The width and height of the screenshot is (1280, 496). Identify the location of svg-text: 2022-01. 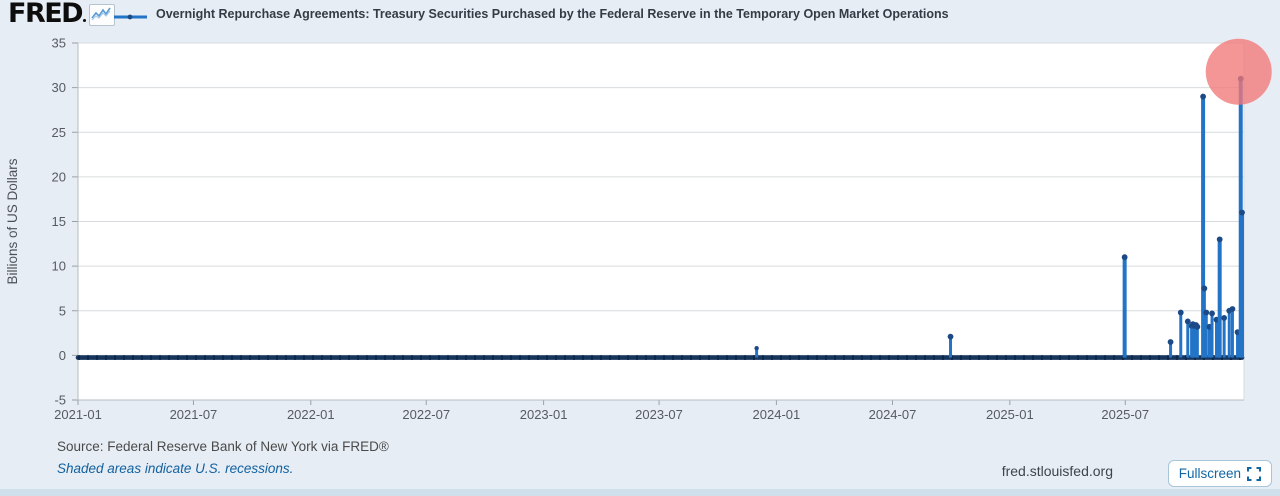
(311, 414).